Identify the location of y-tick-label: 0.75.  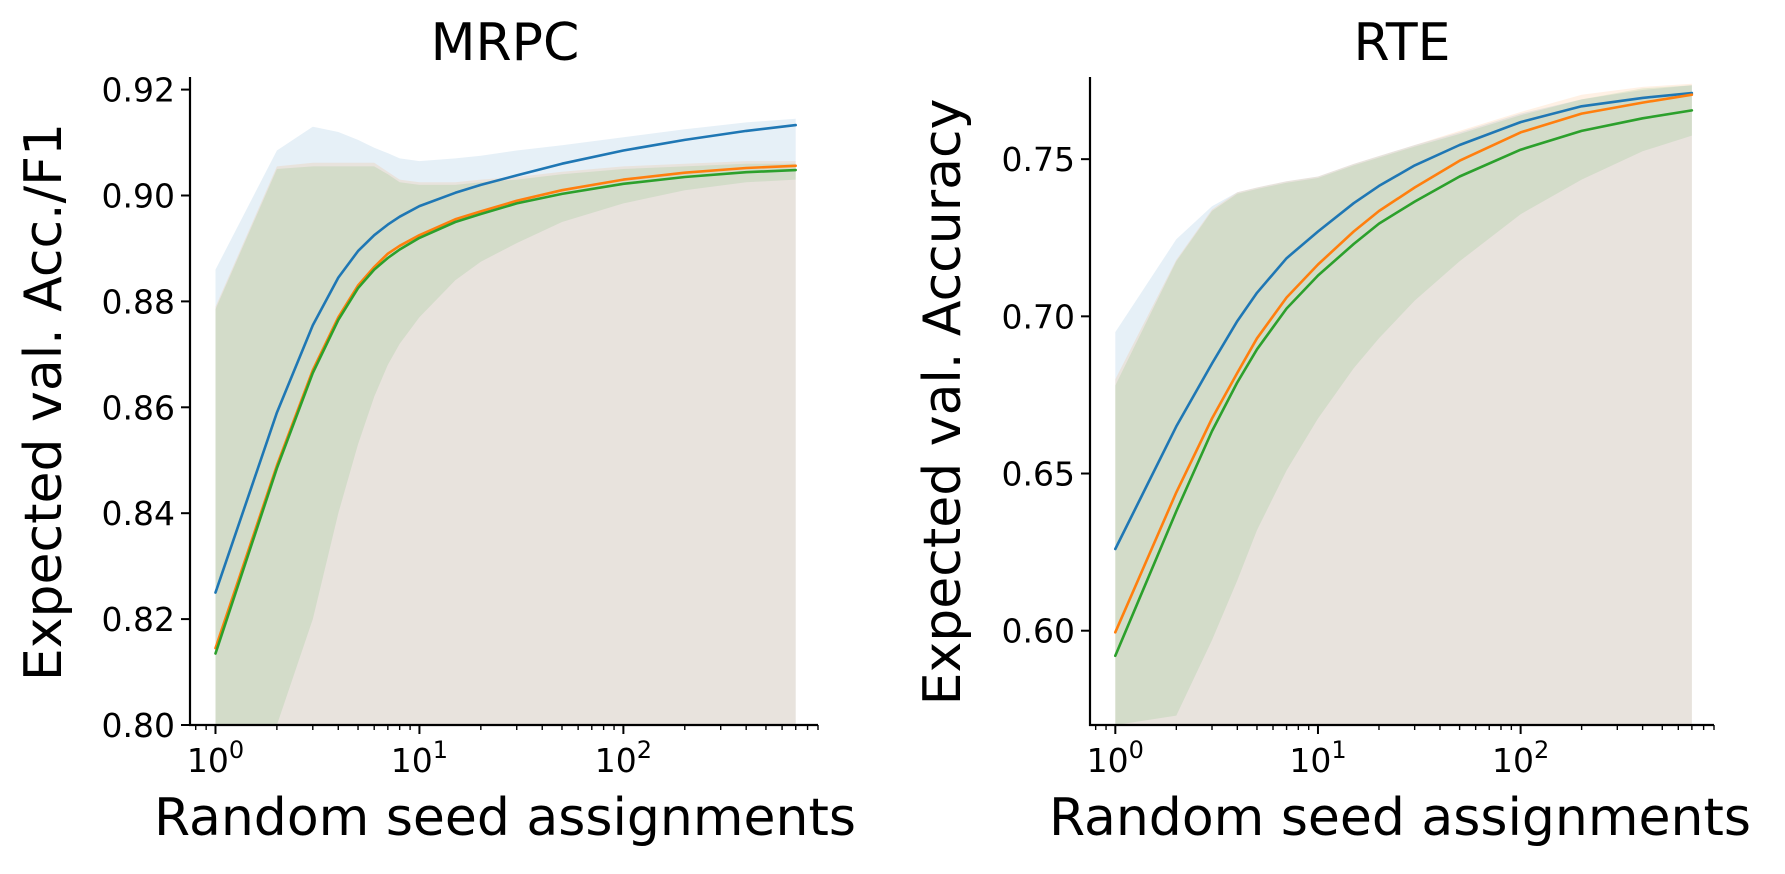
(1038, 159).